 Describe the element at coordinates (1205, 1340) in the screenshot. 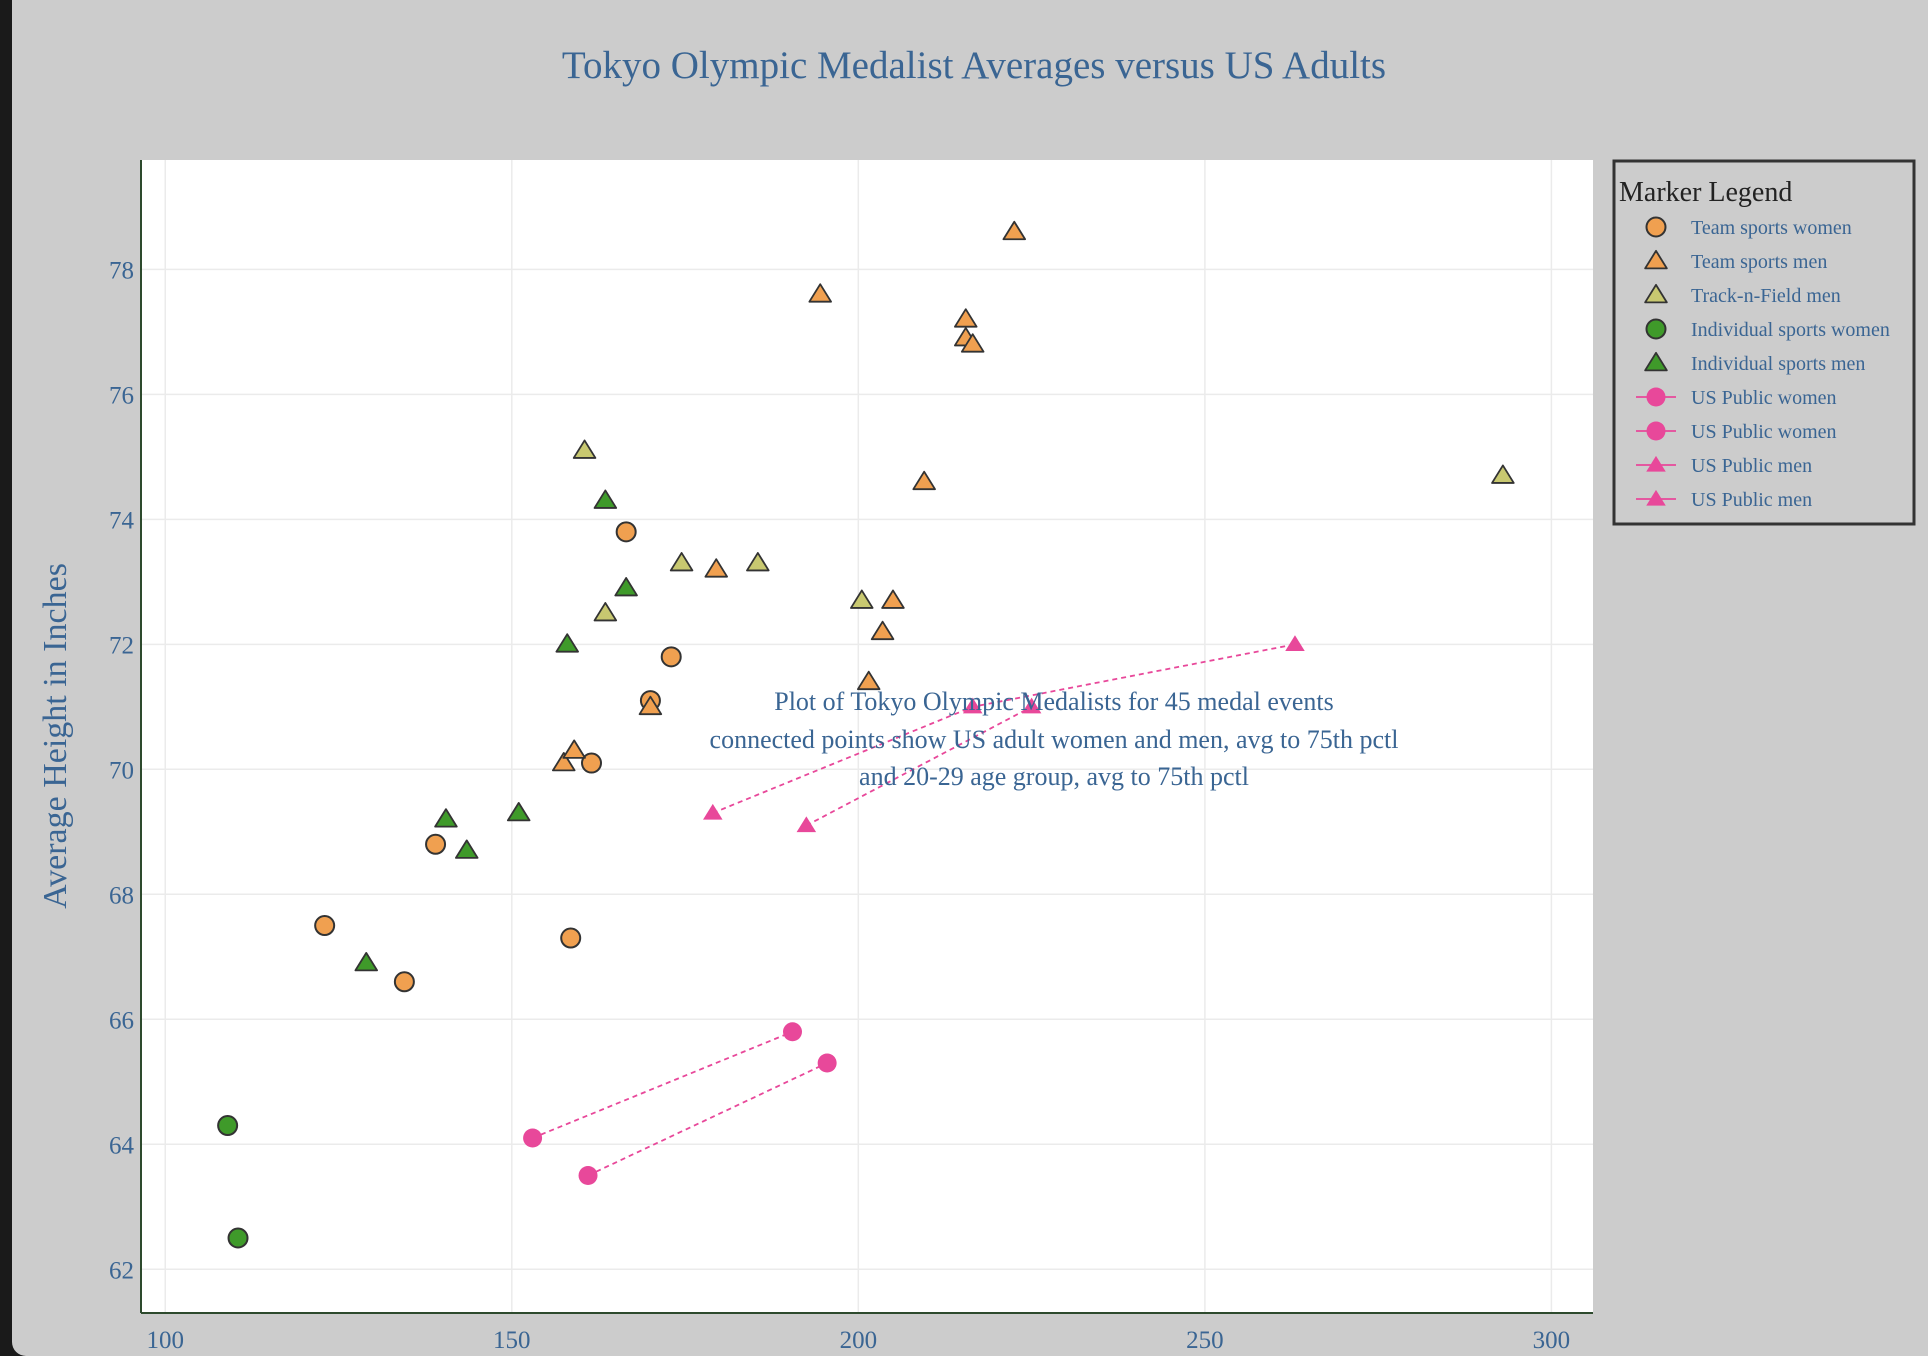

I see `x-tick-label: 250` at that location.